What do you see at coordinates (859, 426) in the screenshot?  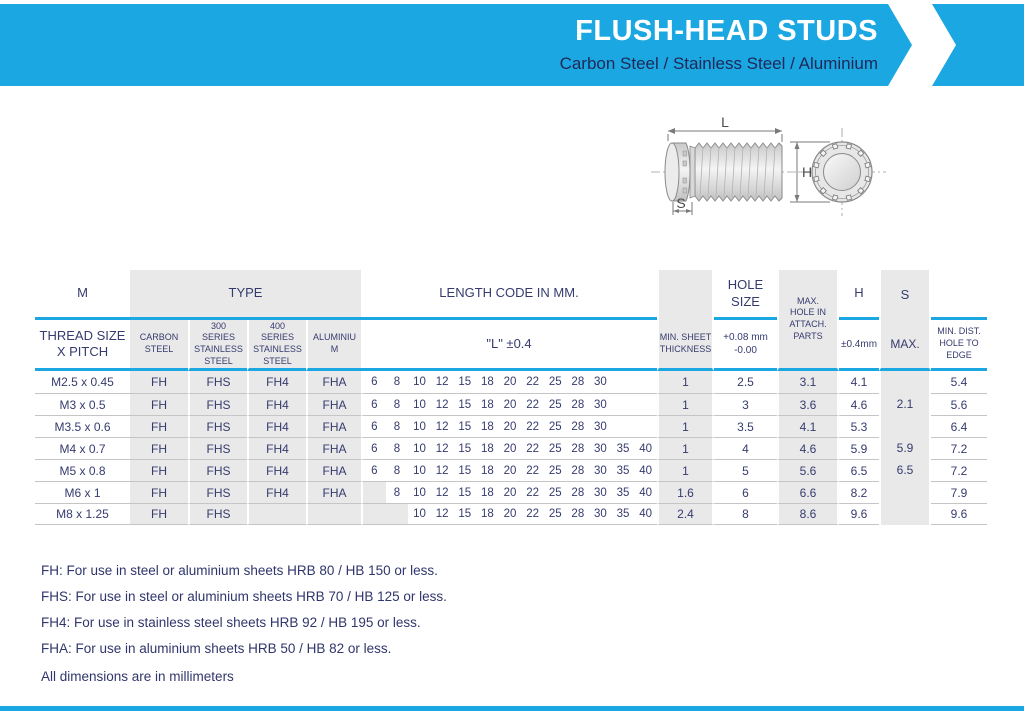 I see `h-cell: 5.3` at bounding box center [859, 426].